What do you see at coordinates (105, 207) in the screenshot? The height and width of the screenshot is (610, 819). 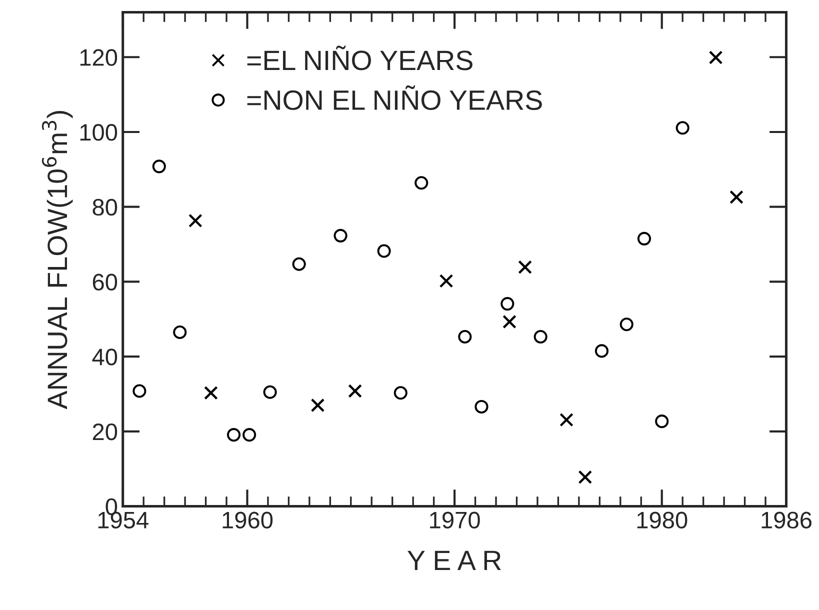 I see `y-tick-label: 80` at bounding box center [105, 207].